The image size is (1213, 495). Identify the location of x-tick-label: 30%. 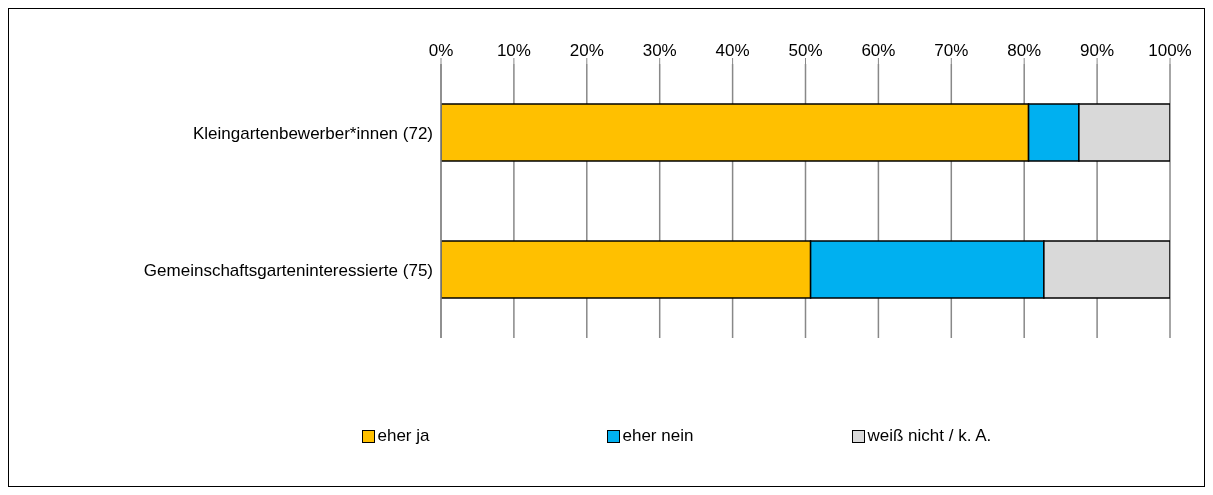
(659, 50).